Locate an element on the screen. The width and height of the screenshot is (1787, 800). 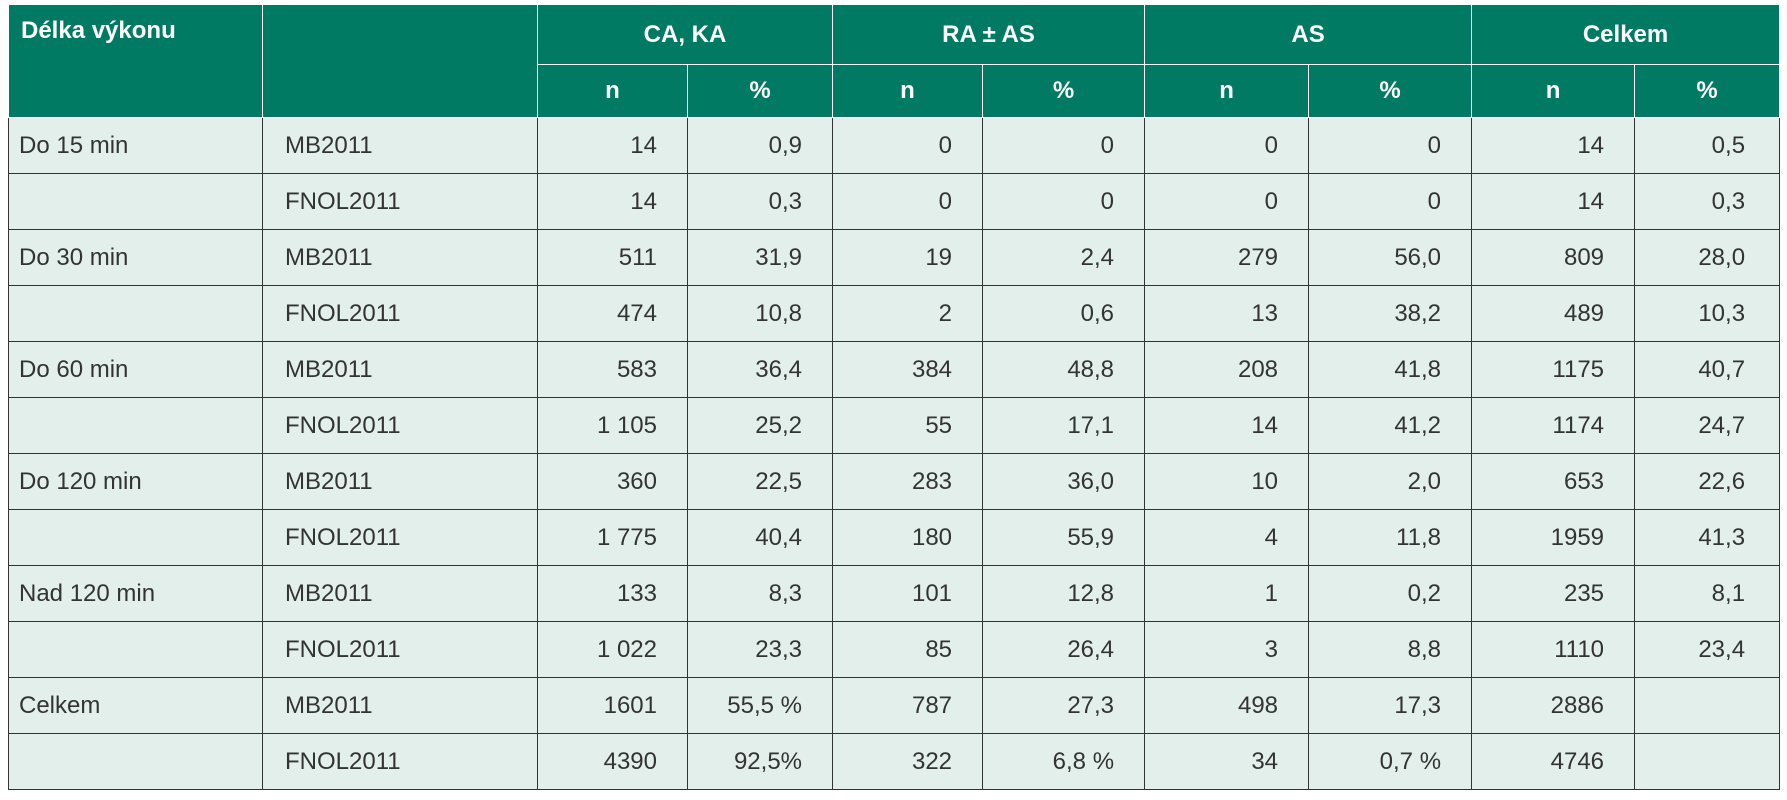
table-cell: 1 775 is located at coordinates (612, 537).